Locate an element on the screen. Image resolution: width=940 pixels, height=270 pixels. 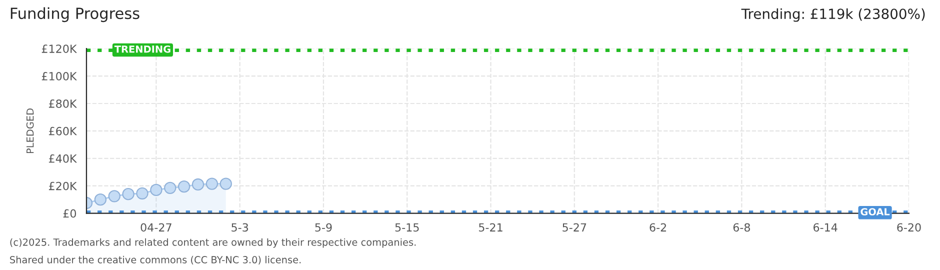
x-tick-label: 5-3 is located at coordinates (240, 227).